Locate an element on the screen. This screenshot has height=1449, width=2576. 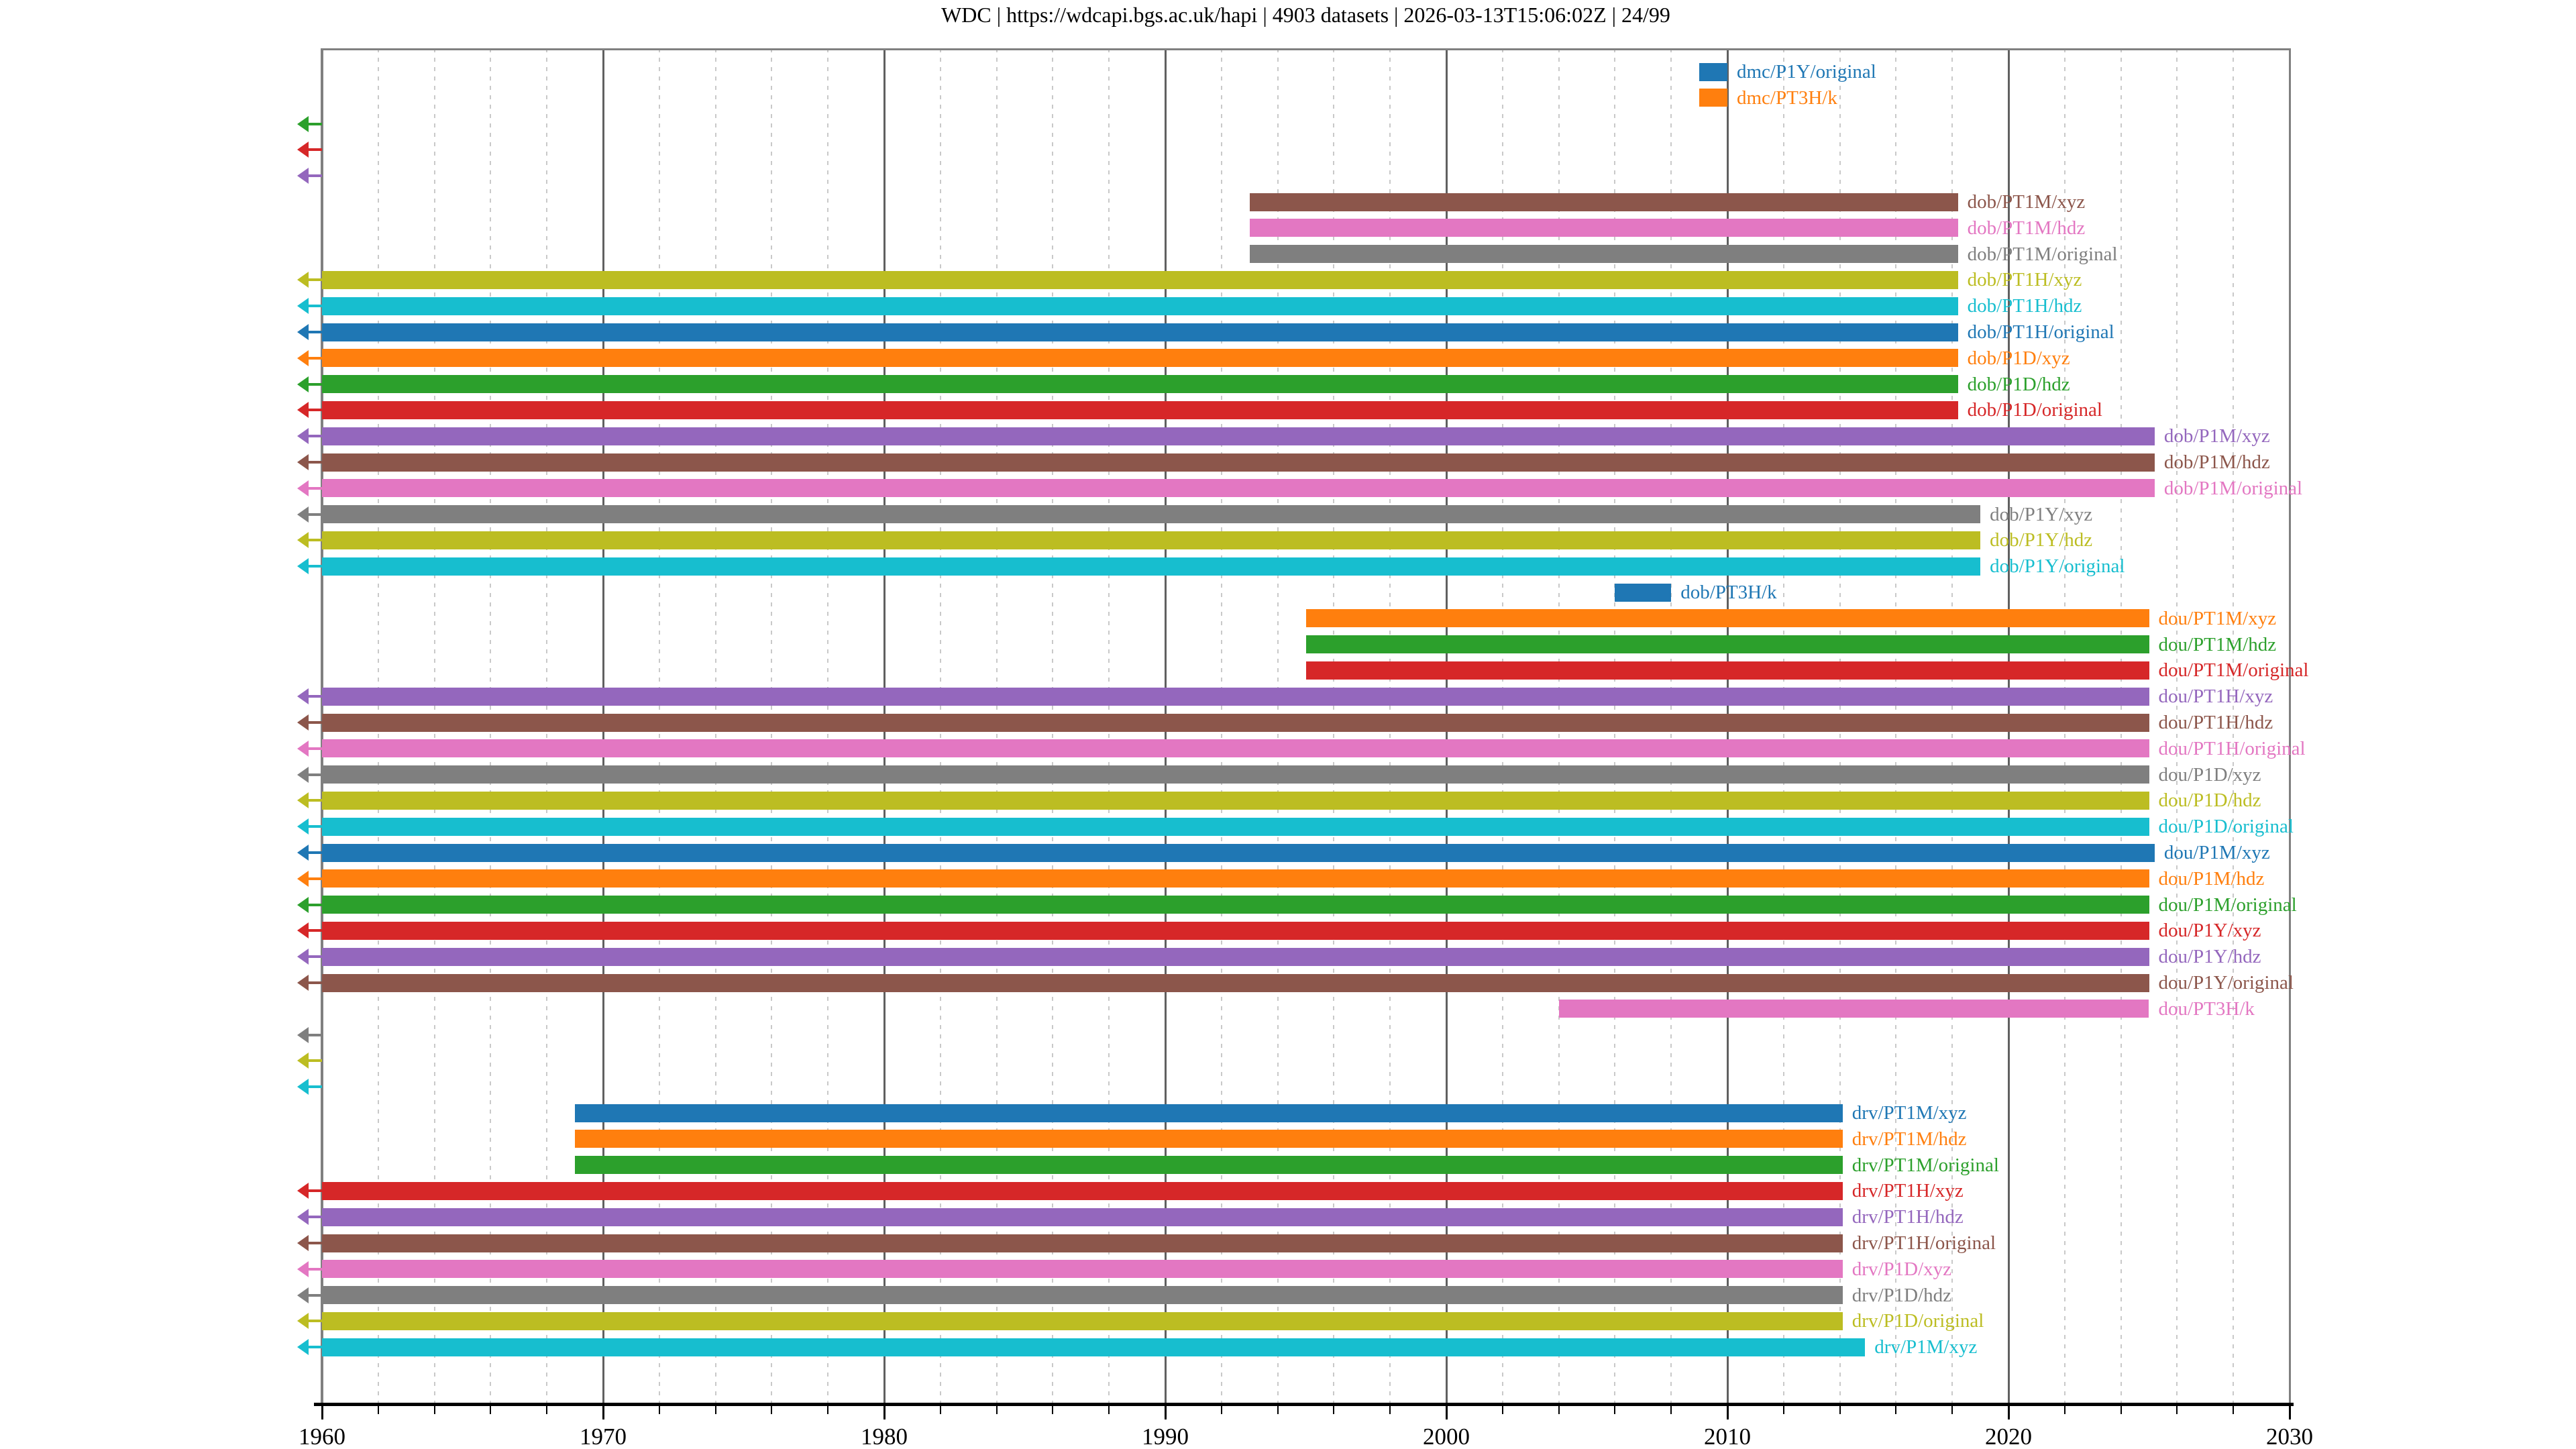
bar-label: dou/P1D/original is located at coordinates (2226, 827).